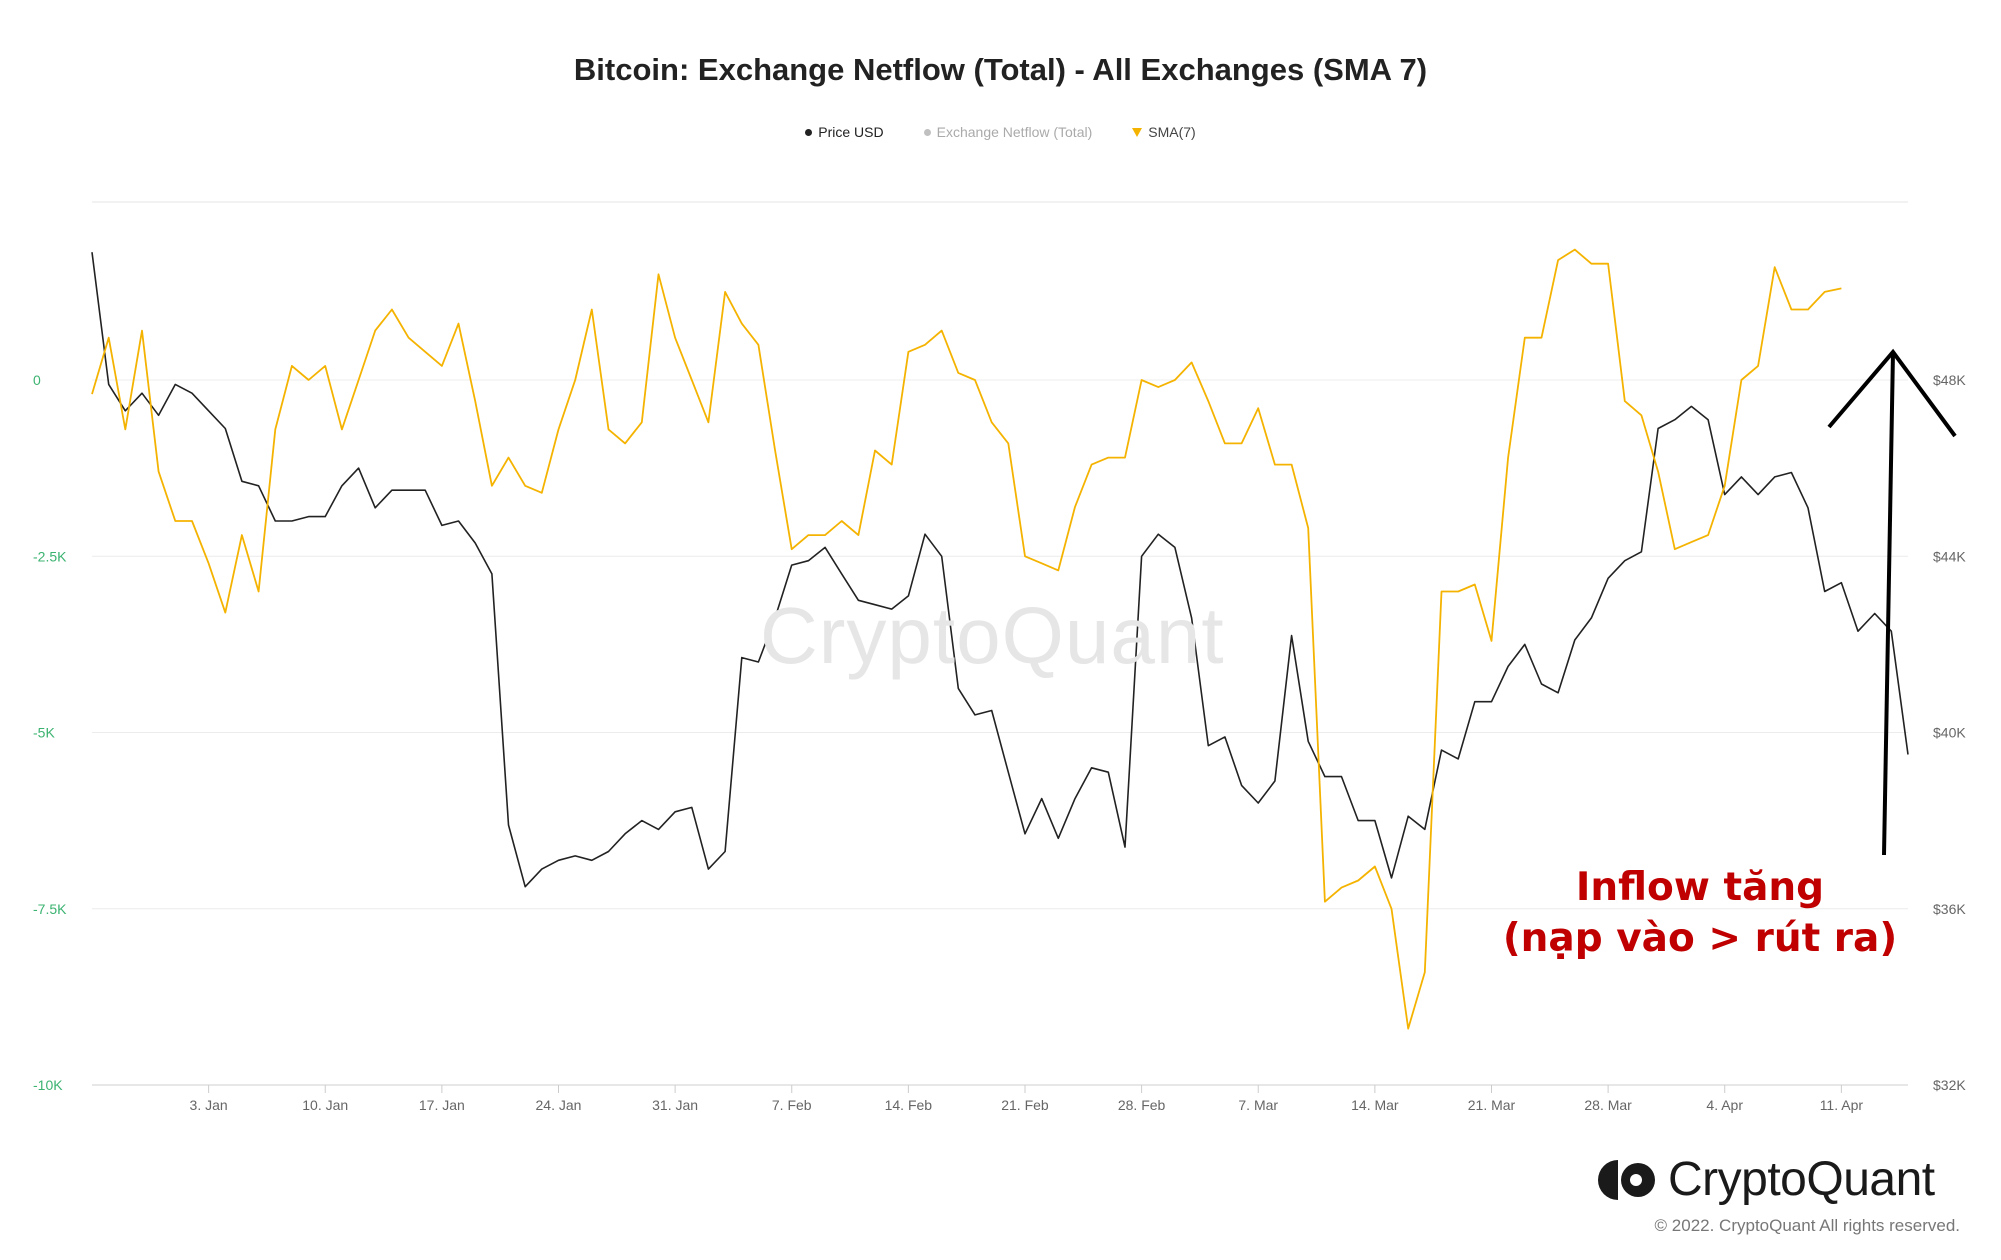  I want to click on legend-item-netflow: Exchange Netflow (Total), so click(1008, 132).